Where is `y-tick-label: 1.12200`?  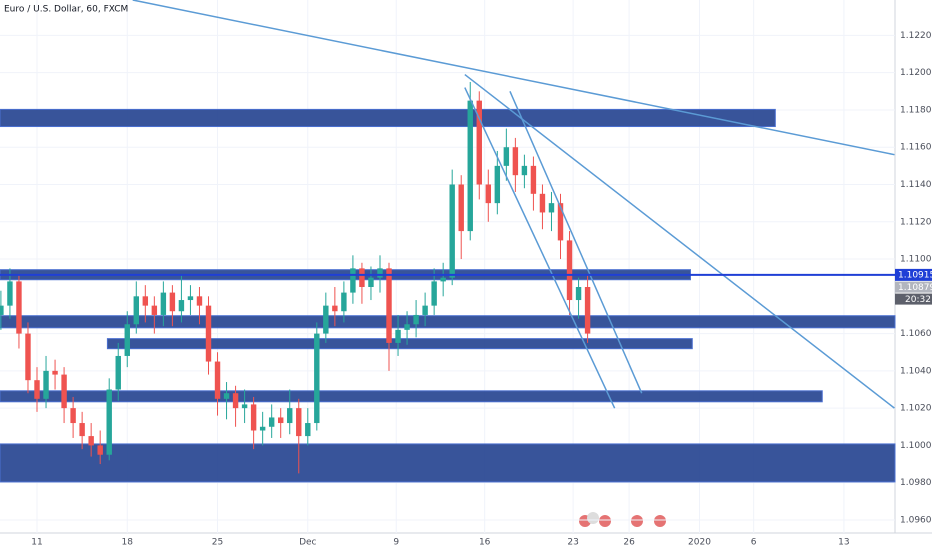
y-tick-label: 1.12200 is located at coordinates (916, 36).